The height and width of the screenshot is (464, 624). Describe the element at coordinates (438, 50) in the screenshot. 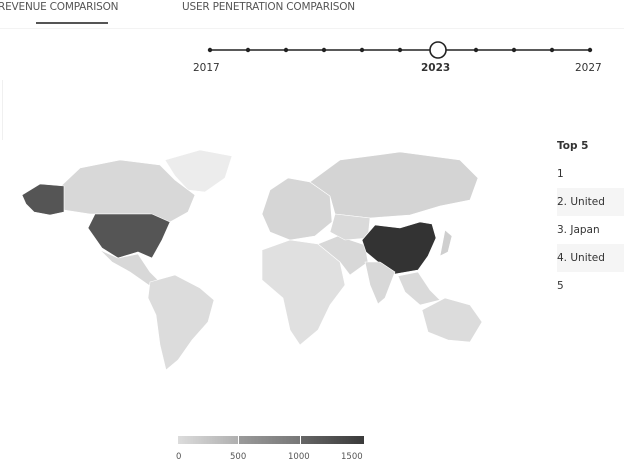

I see `timeline-handle-2023` at that location.